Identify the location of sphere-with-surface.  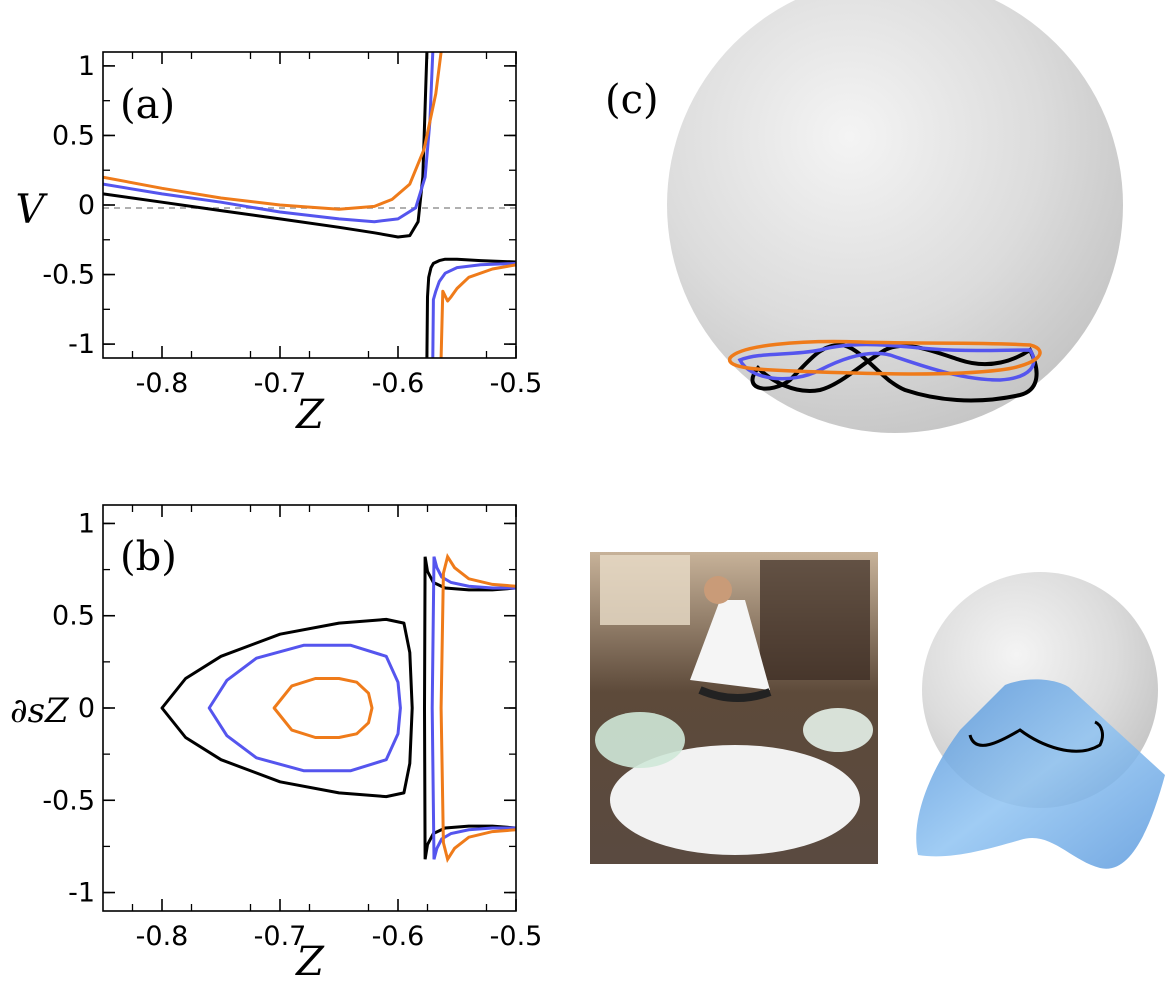
(1040, 720).